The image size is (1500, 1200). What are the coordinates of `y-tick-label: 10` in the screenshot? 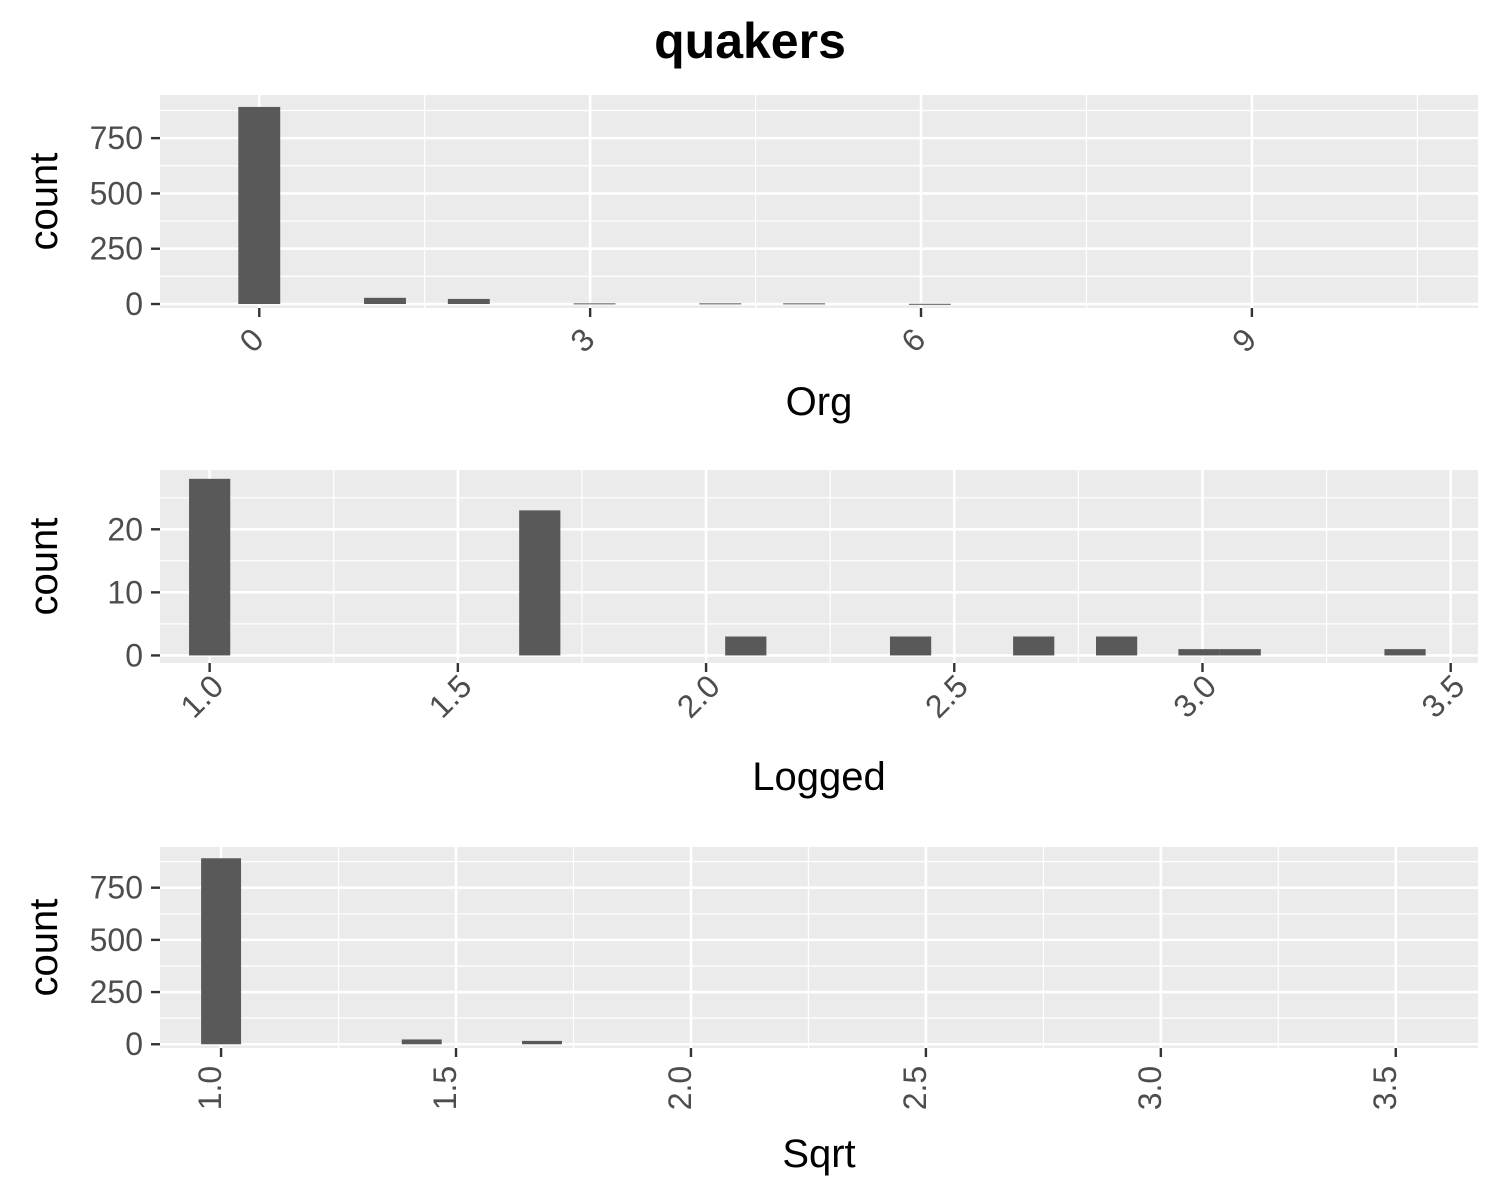 It's located at (125, 592).